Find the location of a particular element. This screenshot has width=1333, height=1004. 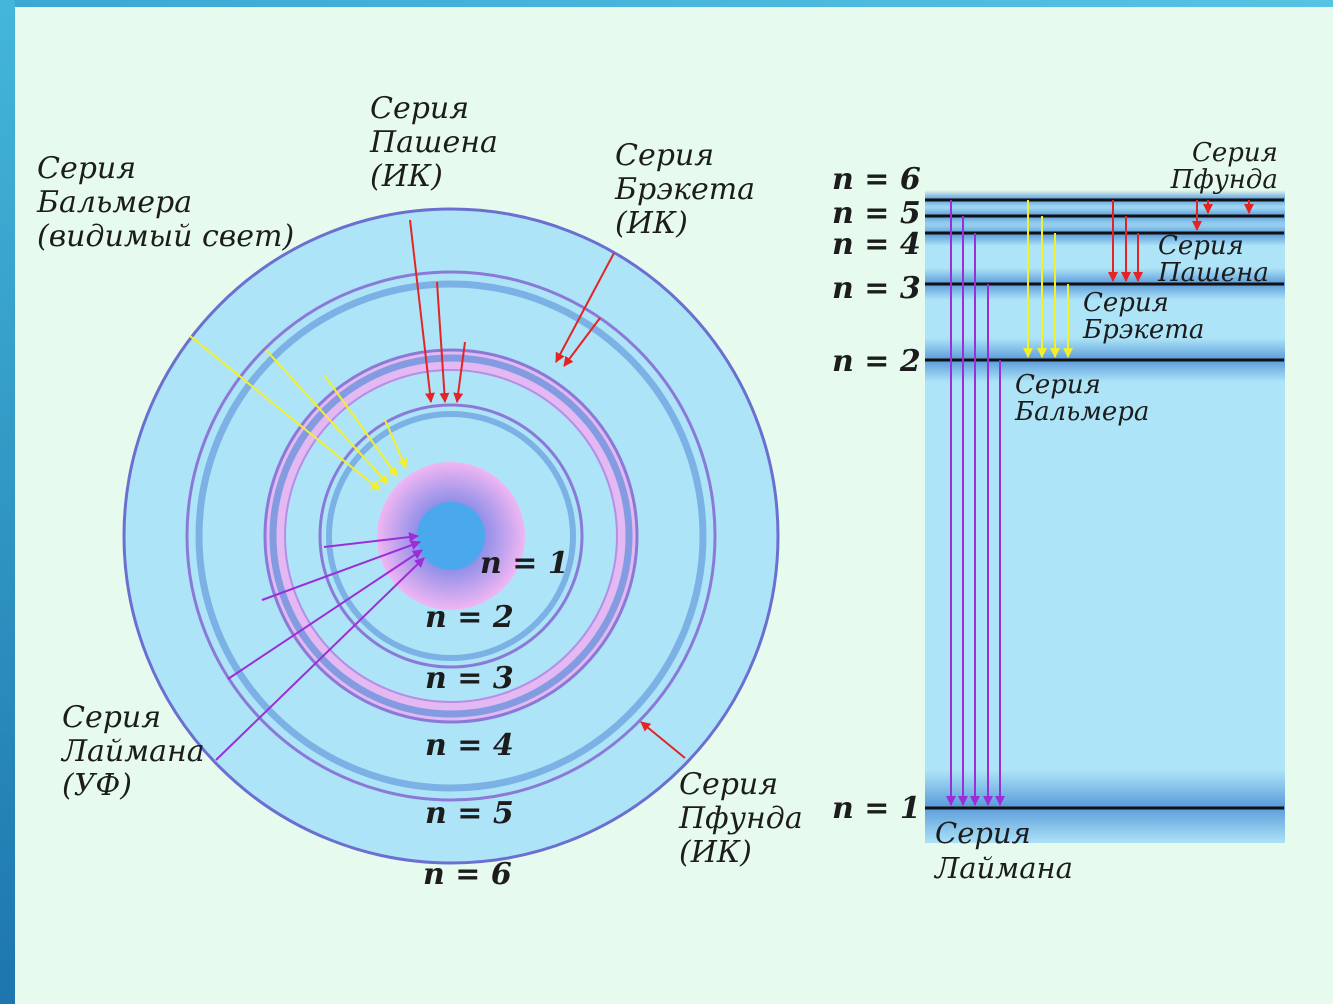

orbit-3-glow is located at coordinates (451, 536).